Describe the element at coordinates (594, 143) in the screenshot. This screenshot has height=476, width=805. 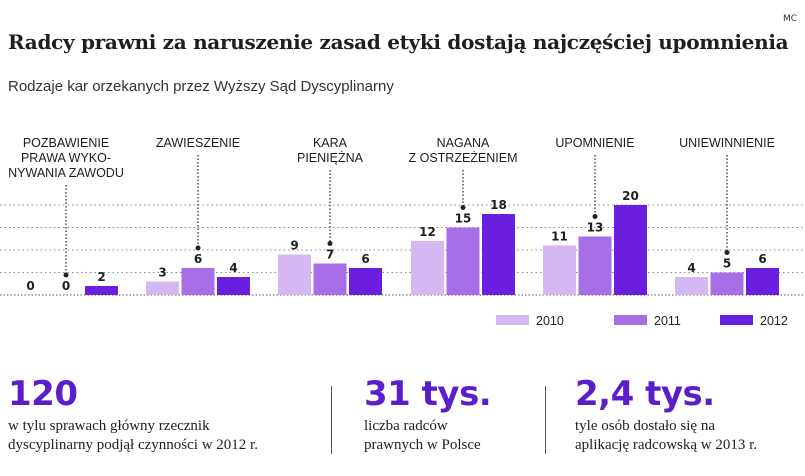
I see `category-label: UPOMNIENIE` at that location.